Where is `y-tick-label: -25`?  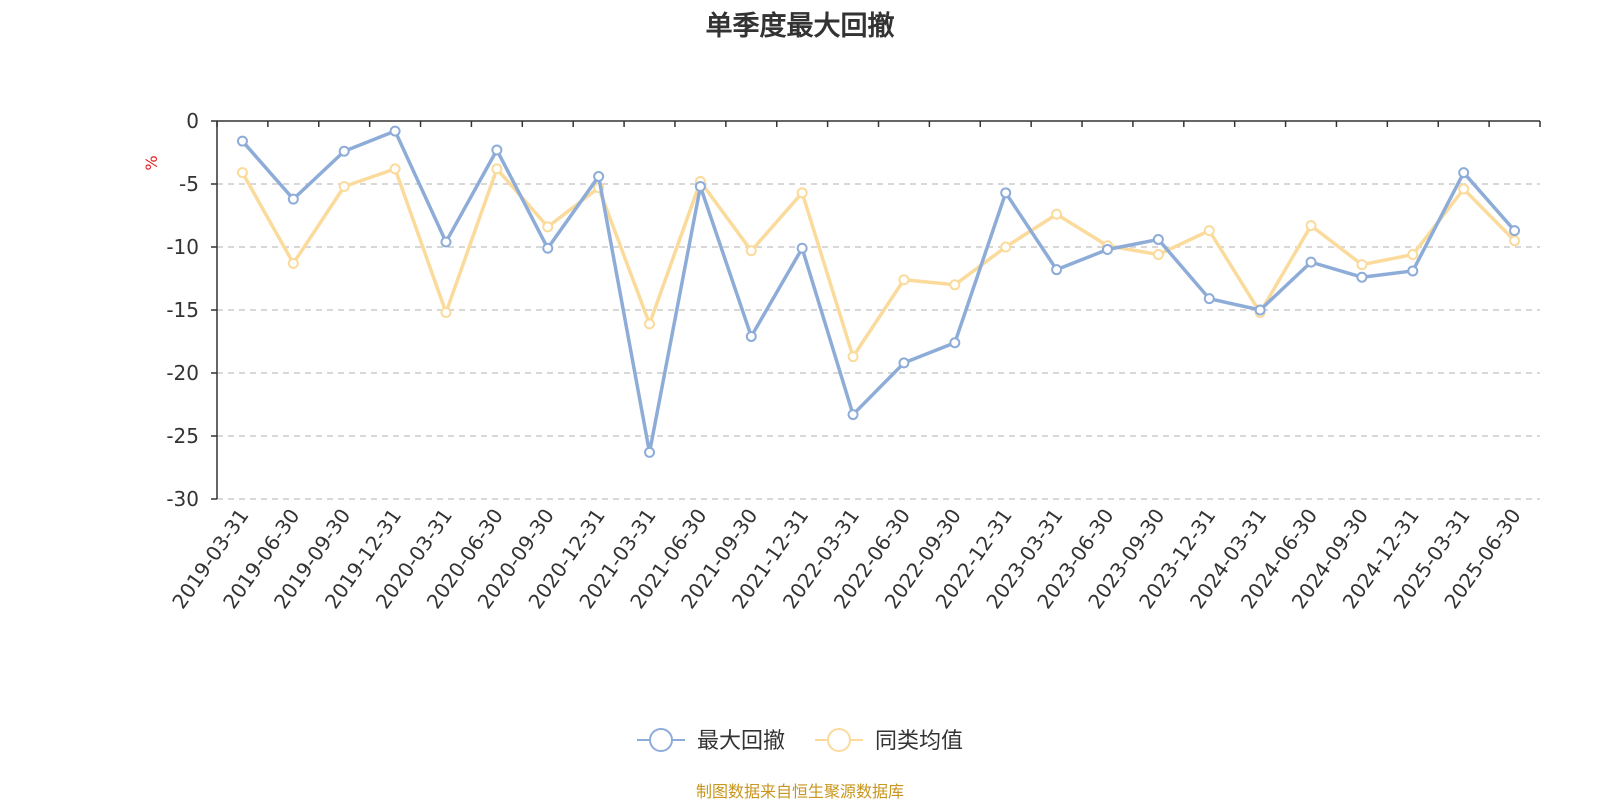 y-tick-label: -25 is located at coordinates (182, 436).